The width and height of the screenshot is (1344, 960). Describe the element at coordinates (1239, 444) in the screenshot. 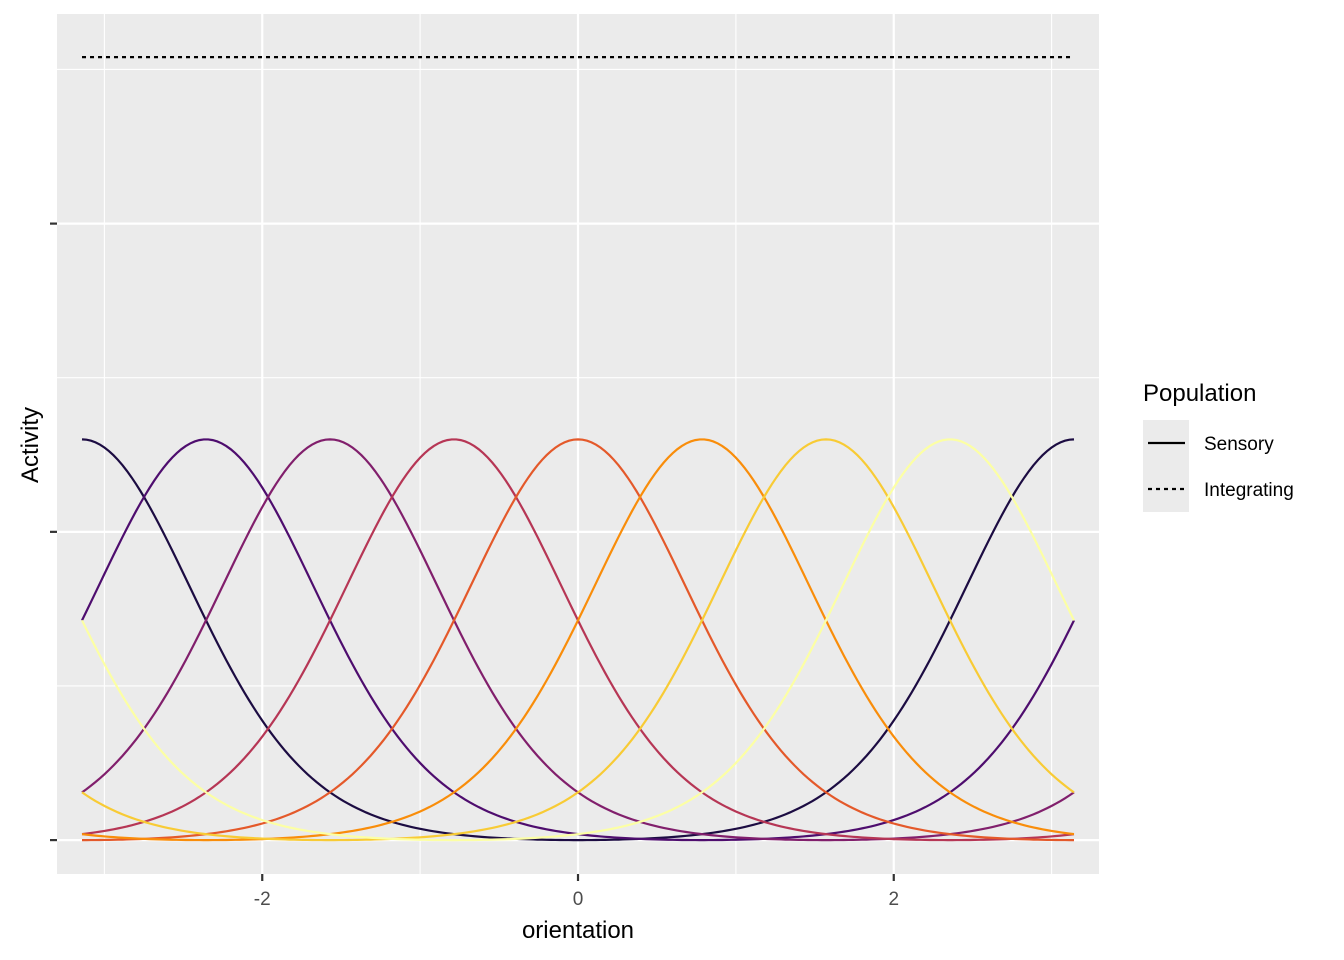

I see `legend-label: Sensory` at that location.